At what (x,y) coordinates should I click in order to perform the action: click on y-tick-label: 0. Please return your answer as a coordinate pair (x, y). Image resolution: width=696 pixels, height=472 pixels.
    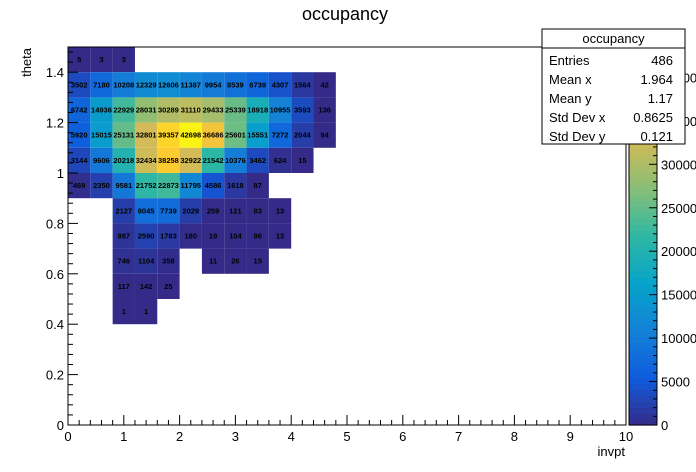
    Looking at the image, I should click on (60, 425).